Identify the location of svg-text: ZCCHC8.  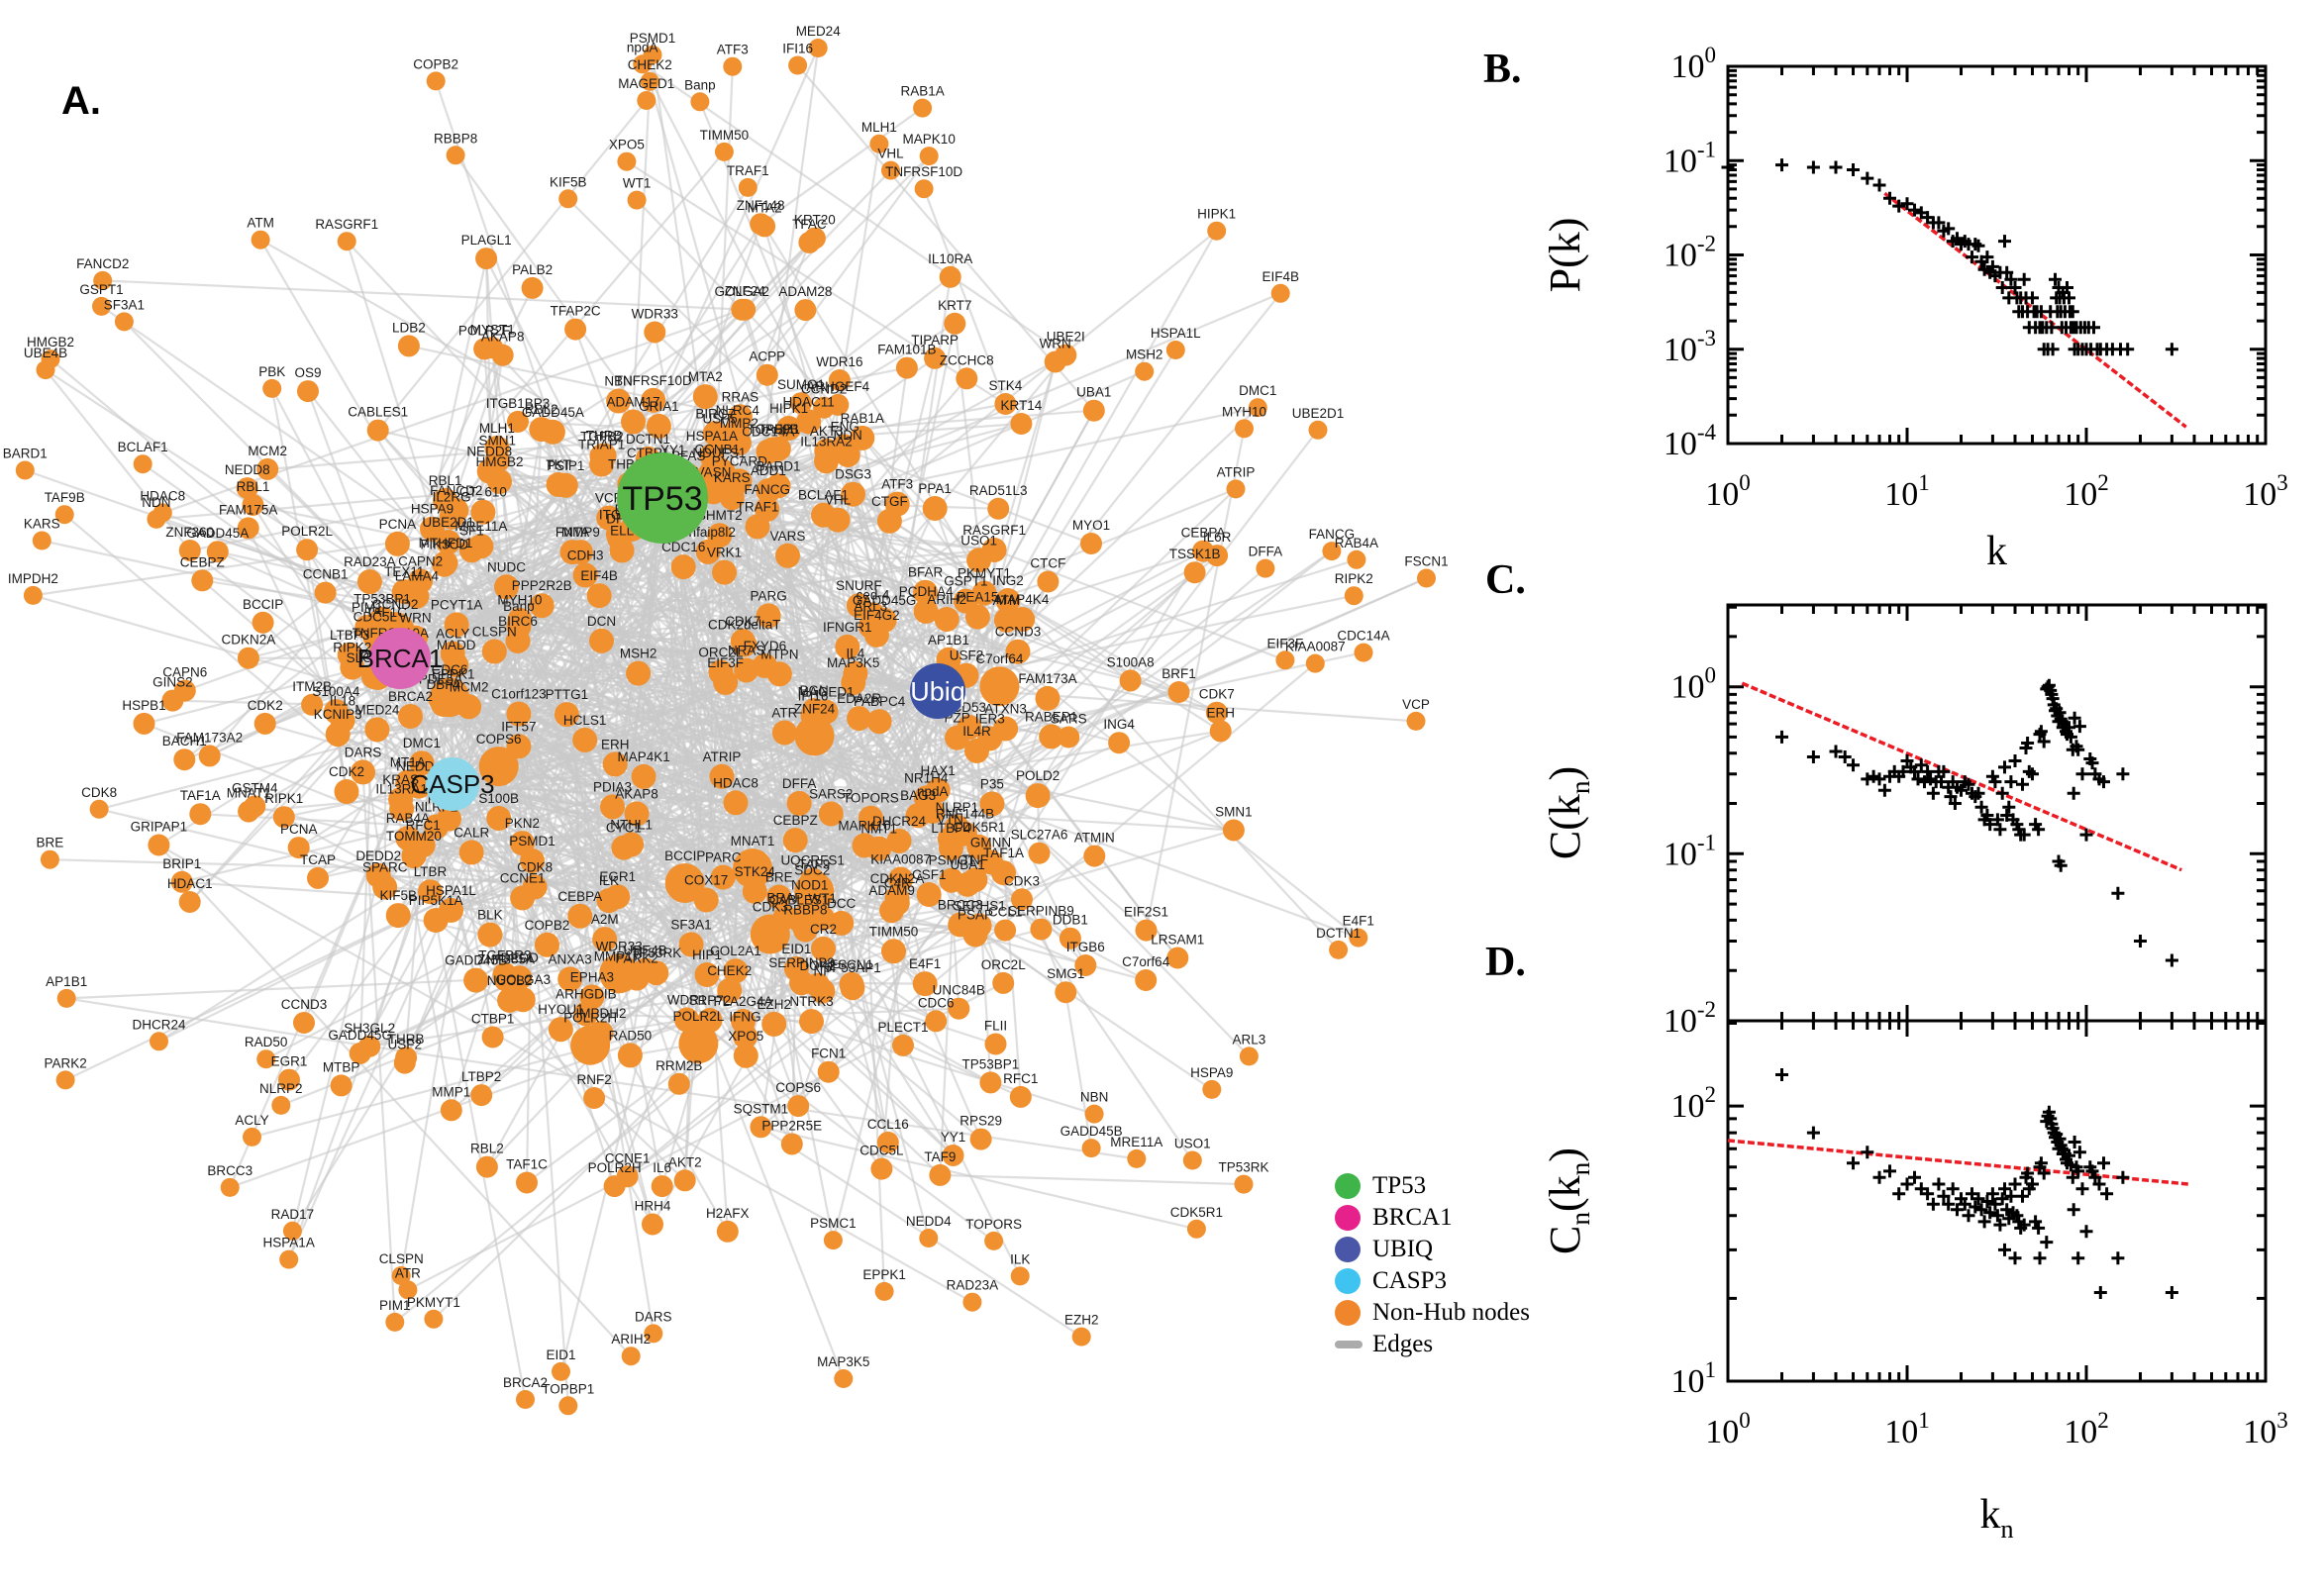
(967, 359).